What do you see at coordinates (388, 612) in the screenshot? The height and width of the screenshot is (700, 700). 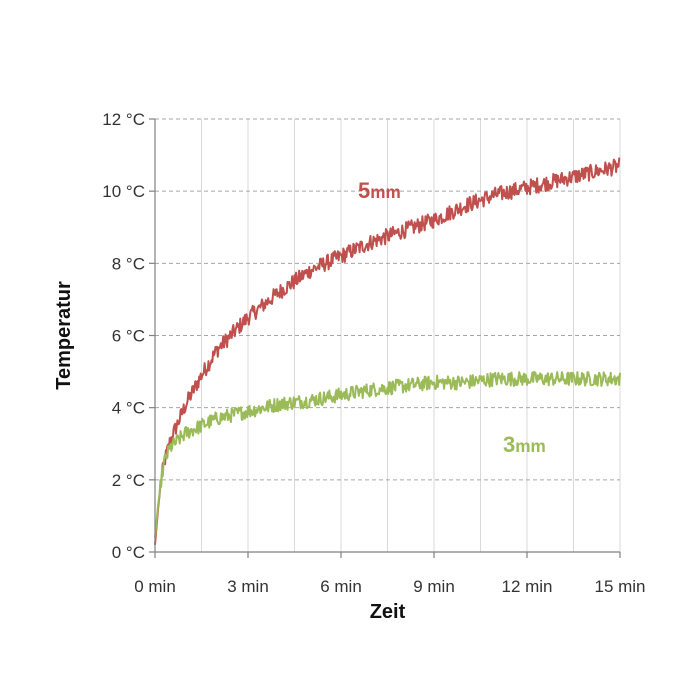 I see `x-axis-title: Zeit` at bounding box center [388, 612].